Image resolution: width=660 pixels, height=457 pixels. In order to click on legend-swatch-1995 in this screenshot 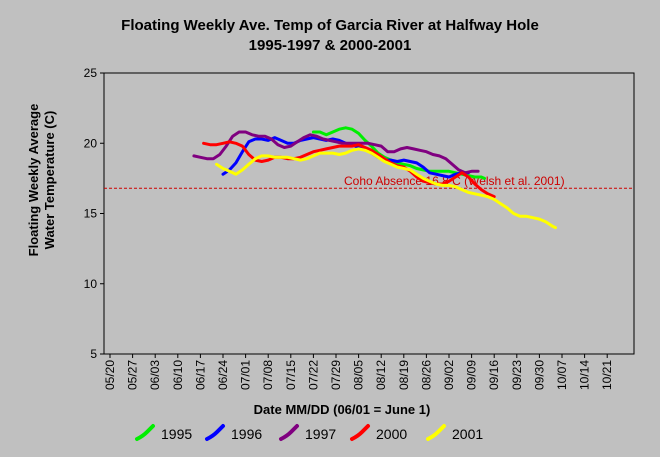, I will do `click(145, 432)`.